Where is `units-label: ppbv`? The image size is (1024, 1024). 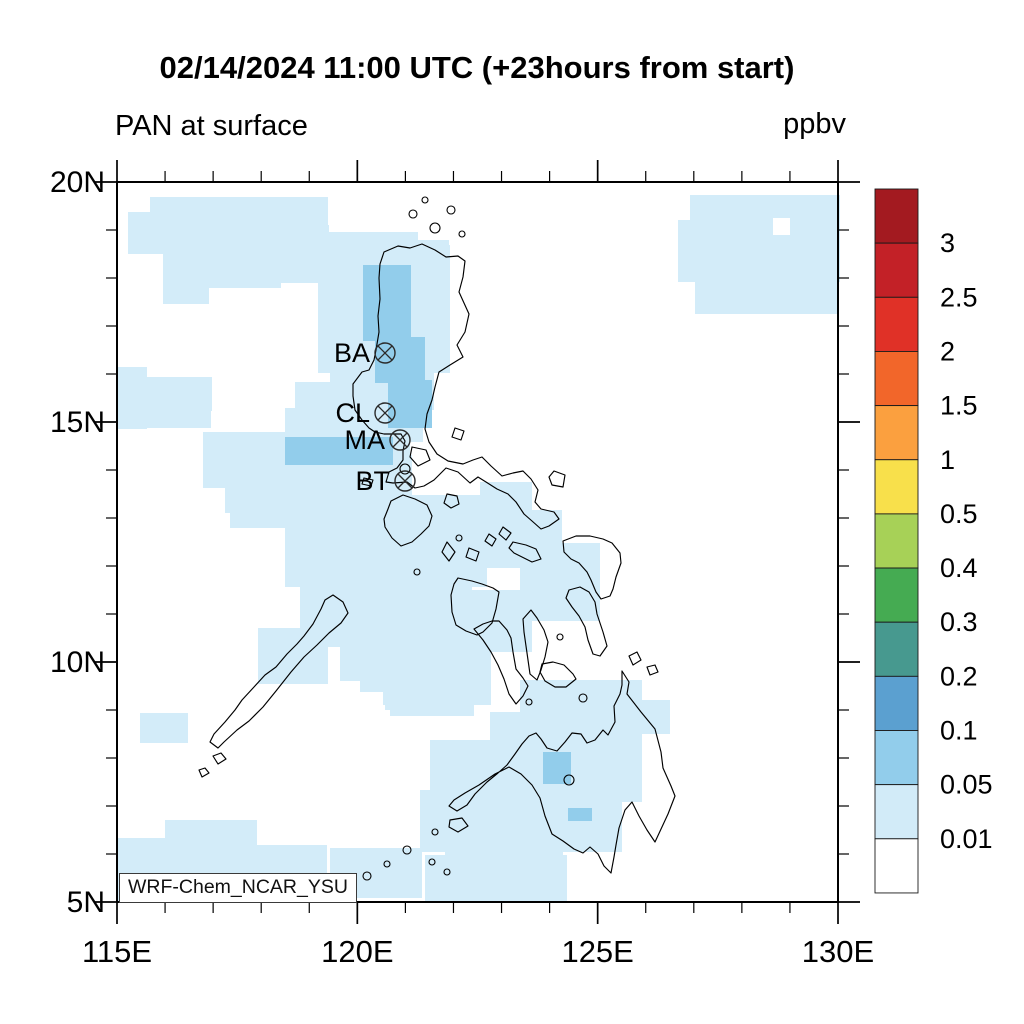
units-label: ppbv is located at coordinates (814, 124).